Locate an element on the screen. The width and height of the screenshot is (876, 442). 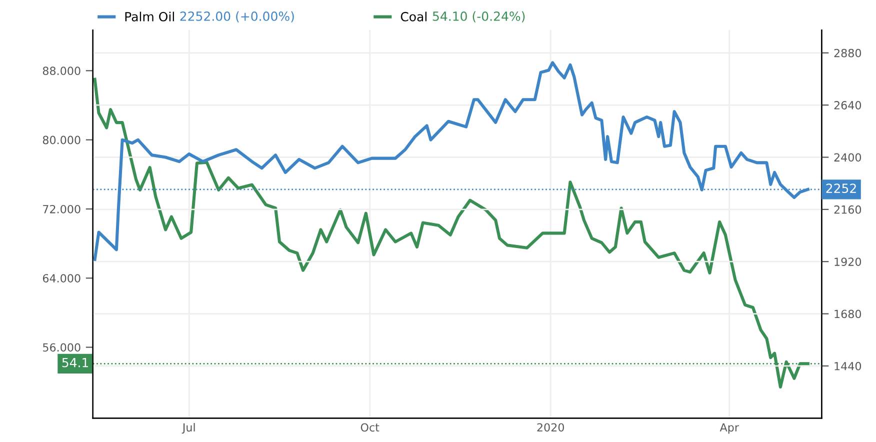
ref-line-label: 2252 is located at coordinates (841, 189).